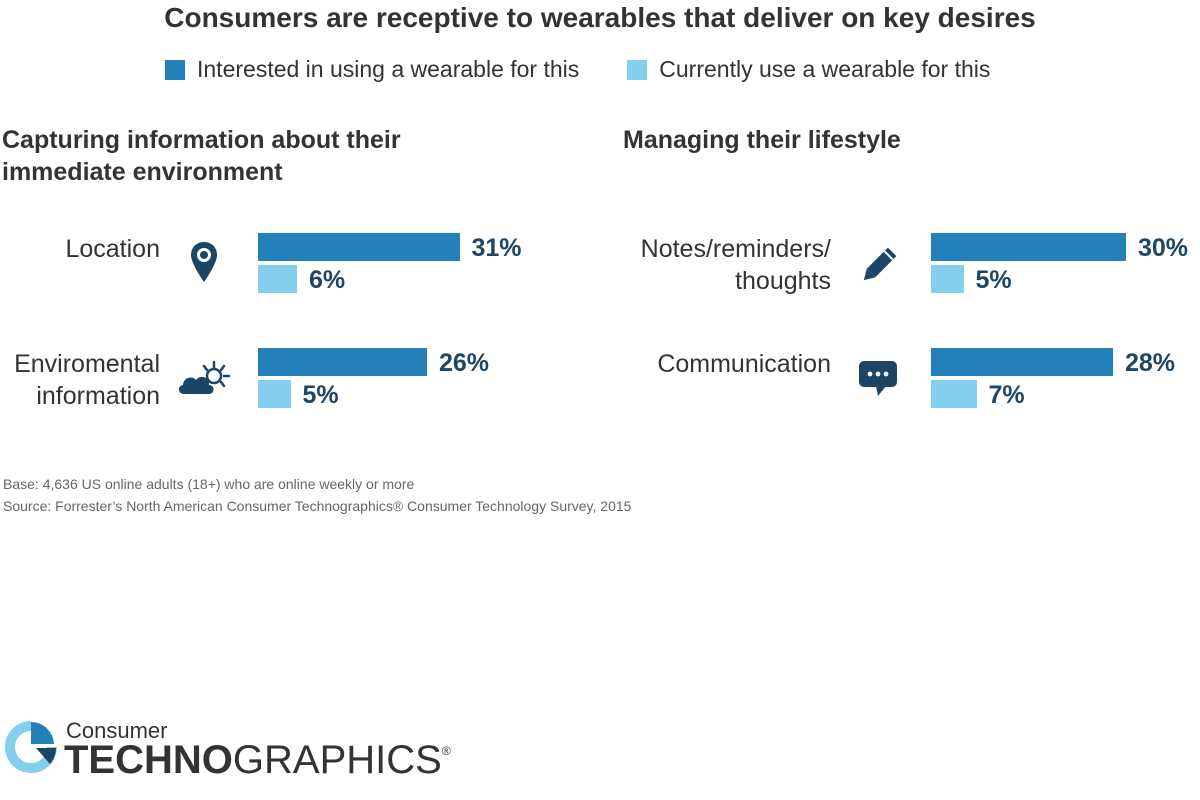 Image resolution: width=1200 pixels, height=800 pixels. What do you see at coordinates (87, 364) in the screenshot?
I see `row-label-line: Enviromental` at bounding box center [87, 364].